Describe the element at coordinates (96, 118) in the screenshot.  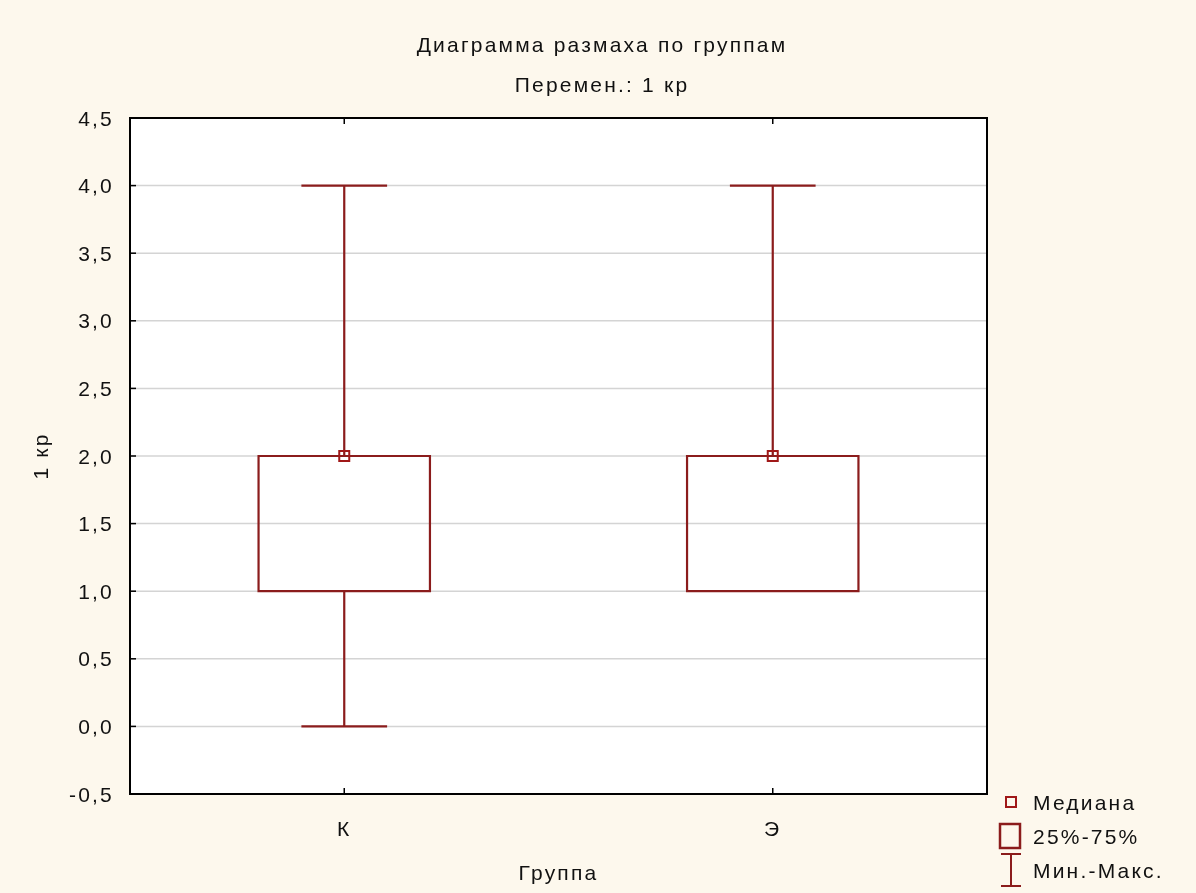
I see `y-tick-label: 4,5` at that location.